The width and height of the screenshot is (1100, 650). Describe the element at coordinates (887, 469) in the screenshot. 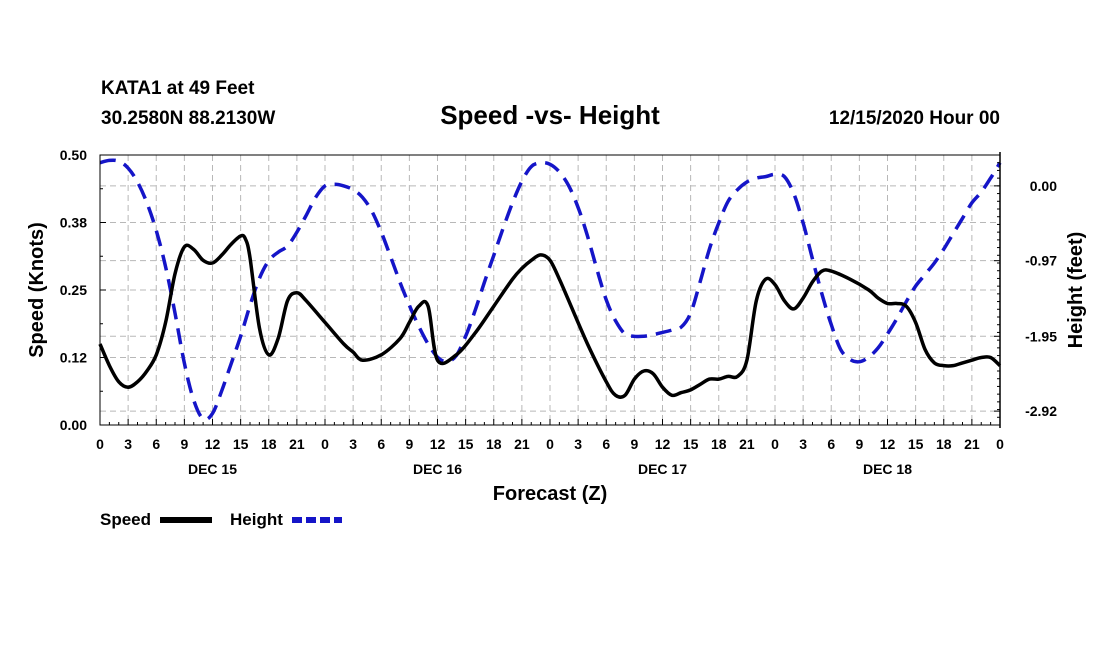

I see `day-label: DEC 18` at that location.